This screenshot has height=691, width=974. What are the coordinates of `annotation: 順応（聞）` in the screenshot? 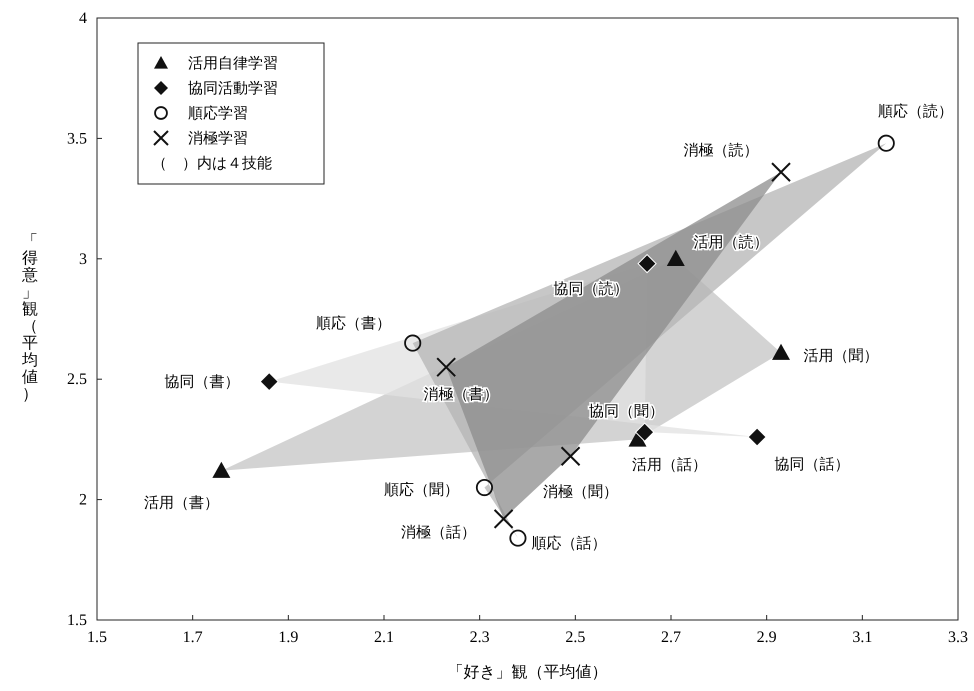 It's located at (421, 490).